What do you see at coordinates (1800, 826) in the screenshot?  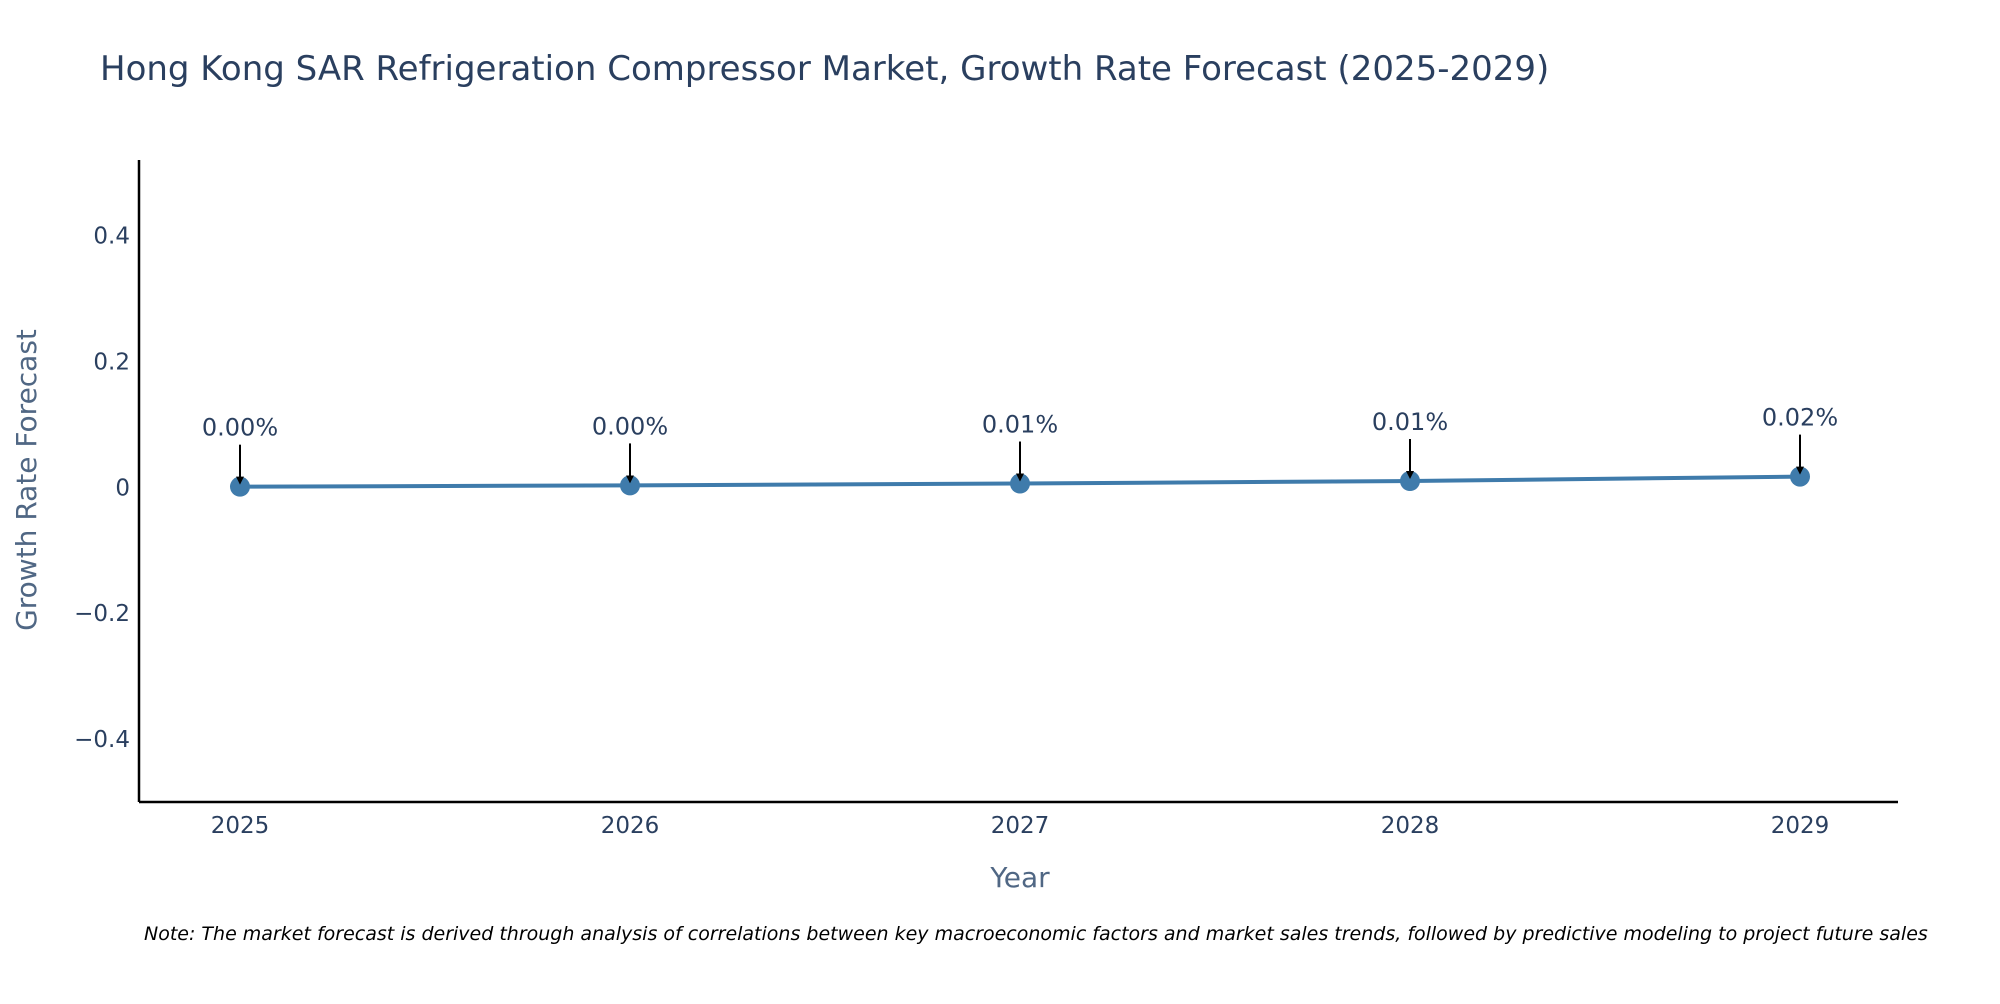 I see `x-tick-label: 2029` at bounding box center [1800, 826].